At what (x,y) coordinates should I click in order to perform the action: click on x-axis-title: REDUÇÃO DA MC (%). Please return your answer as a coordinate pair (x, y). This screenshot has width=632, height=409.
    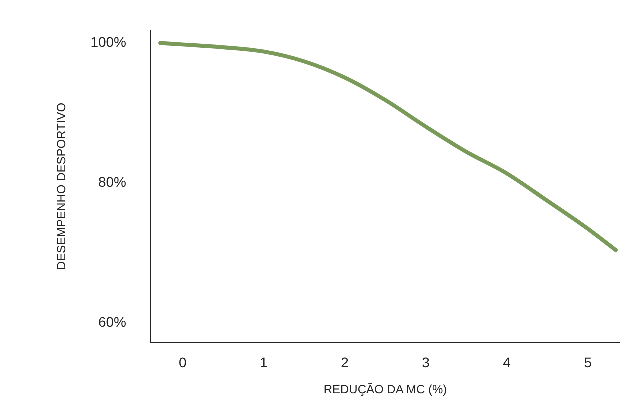
    Looking at the image, I should click on (386, 389).